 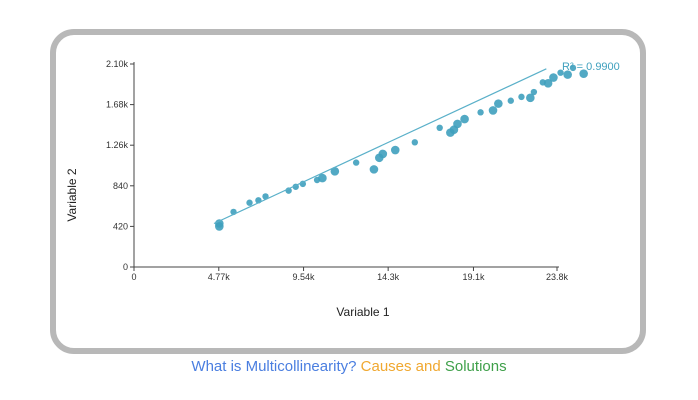 What do you see at coordinates (72, 194) in the screenshot?
I see `y-axis-label: Variable 2` at bounding box center [72, 194].